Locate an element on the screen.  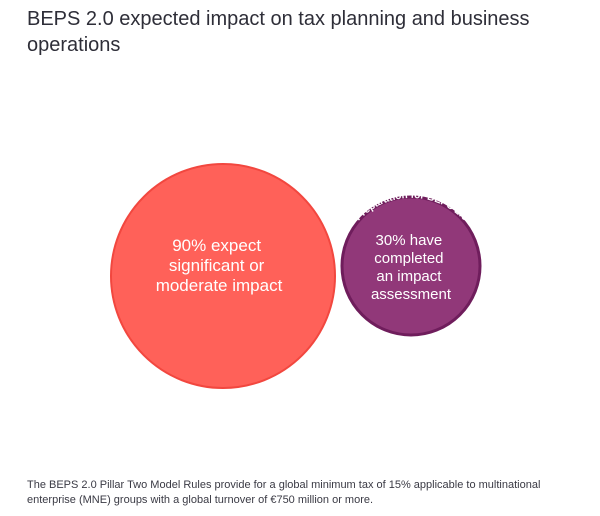
bubble-impact-label-line: moderate impact is located at coordinates (219, 285).